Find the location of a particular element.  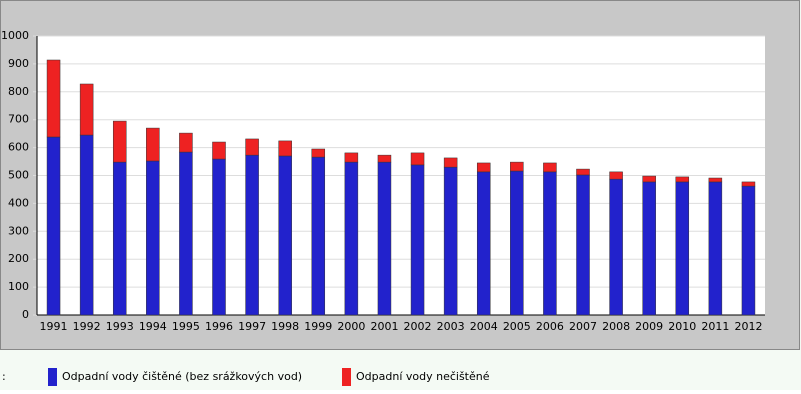

y-tick-label: 700 is located at coordinates (18, 119).